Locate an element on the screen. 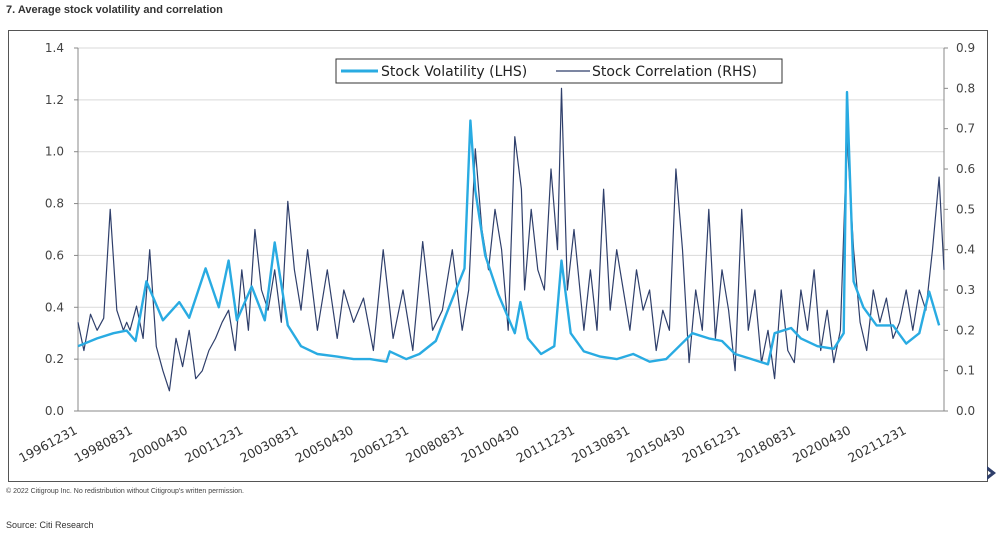 This screenshot has height=533, width=1000. x-tick-label: 19961231 is located at coordinates (47, 443).